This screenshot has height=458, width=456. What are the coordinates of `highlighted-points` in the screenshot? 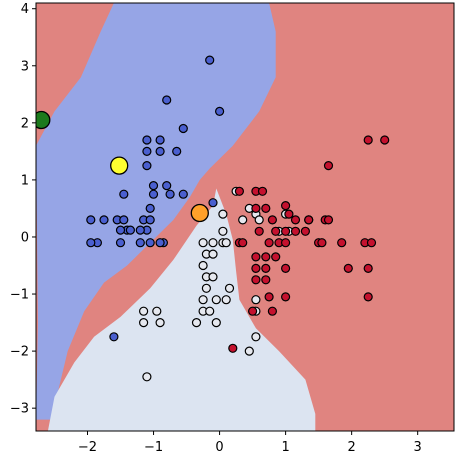 It's located at (122, 166).